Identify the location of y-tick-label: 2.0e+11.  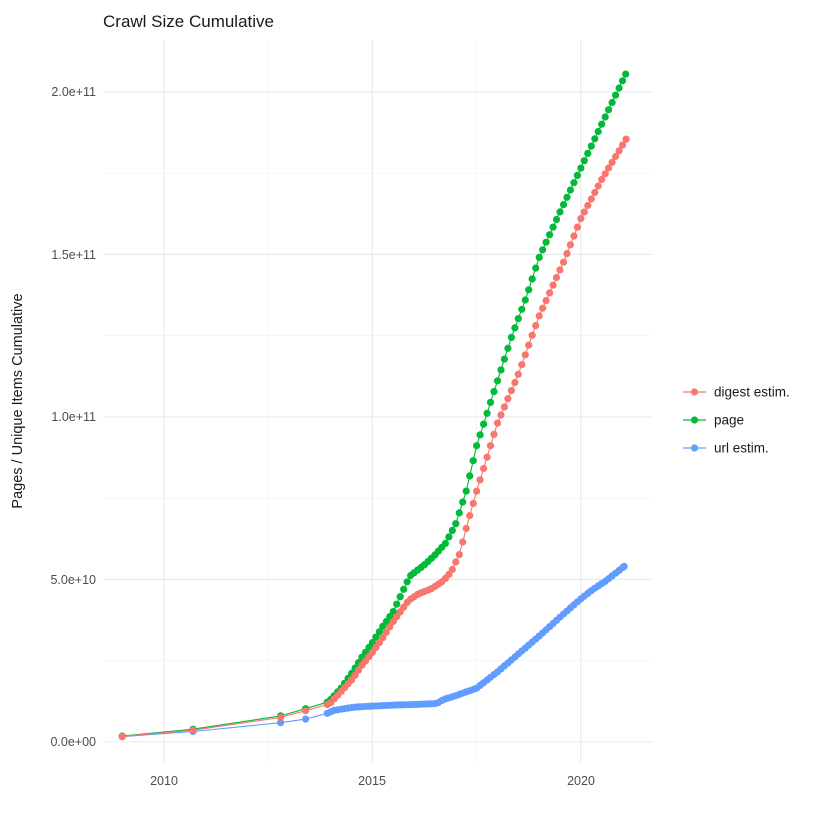
(73, 92).